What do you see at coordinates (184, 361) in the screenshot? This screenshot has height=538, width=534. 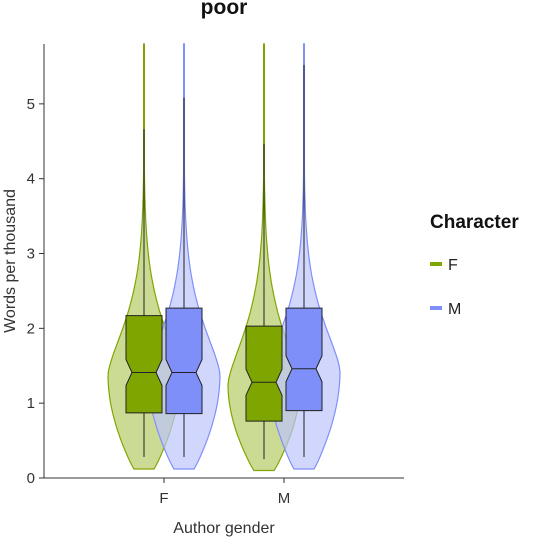 I see `box-m-f` at bounding box center [184, 361].